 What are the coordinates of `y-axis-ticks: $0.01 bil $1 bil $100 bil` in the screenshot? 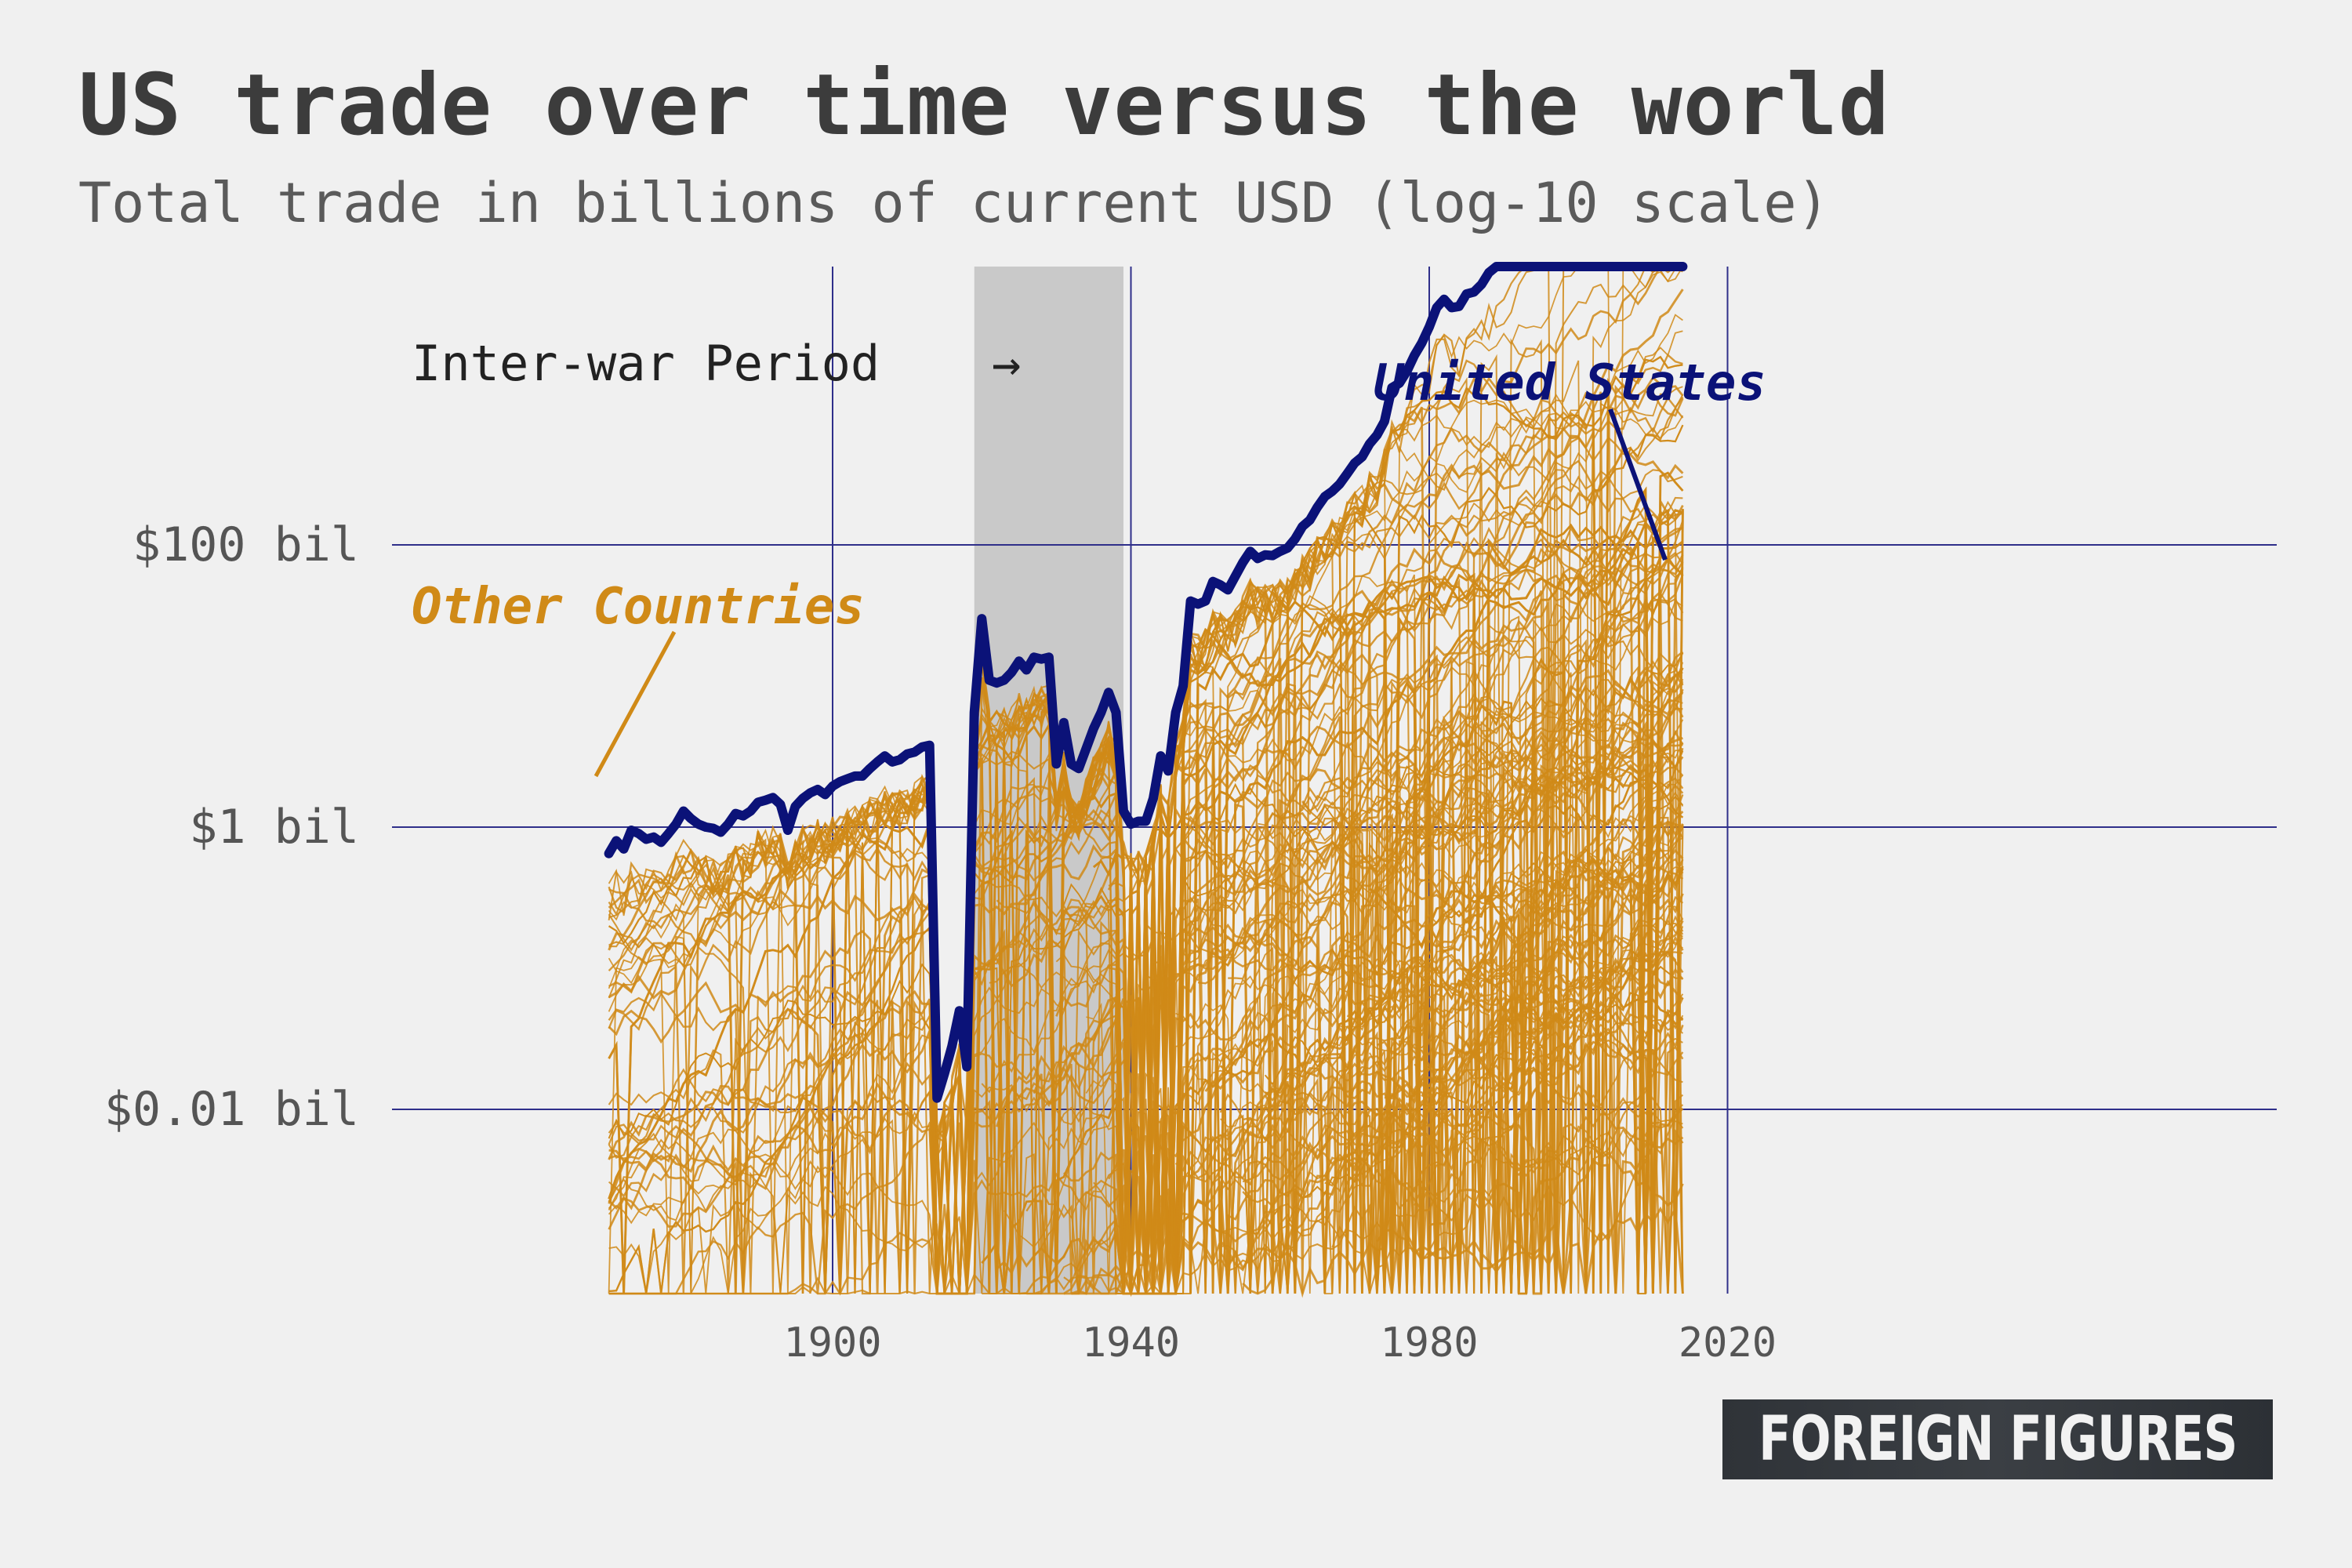 It's located at (231, 827).